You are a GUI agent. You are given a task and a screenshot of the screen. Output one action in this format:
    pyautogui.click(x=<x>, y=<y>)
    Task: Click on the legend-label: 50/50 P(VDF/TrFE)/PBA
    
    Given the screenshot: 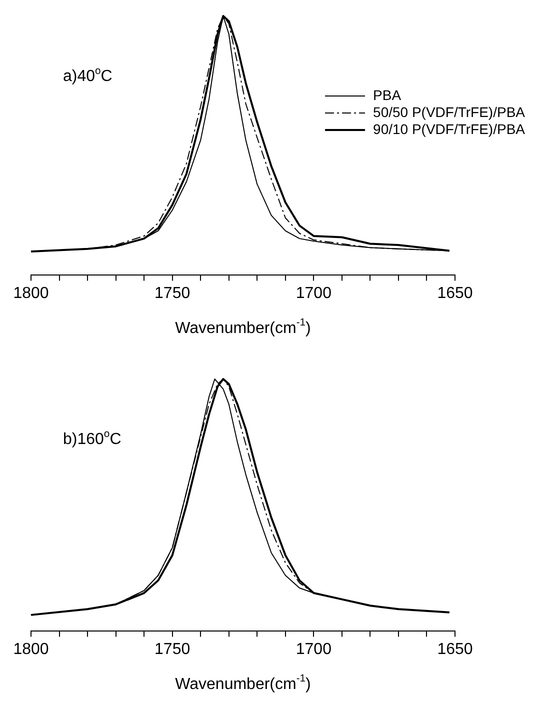 What is the action you would take?
    pyautogui.click(x=449, y=112)
    